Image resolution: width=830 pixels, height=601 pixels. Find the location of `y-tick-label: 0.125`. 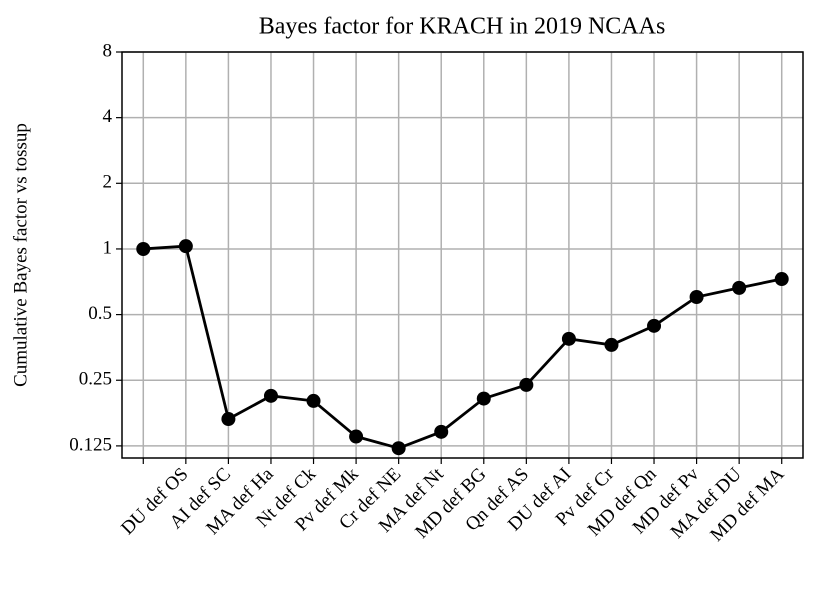

y-tick-label: 0.125 is located at coordinates (90, 444).